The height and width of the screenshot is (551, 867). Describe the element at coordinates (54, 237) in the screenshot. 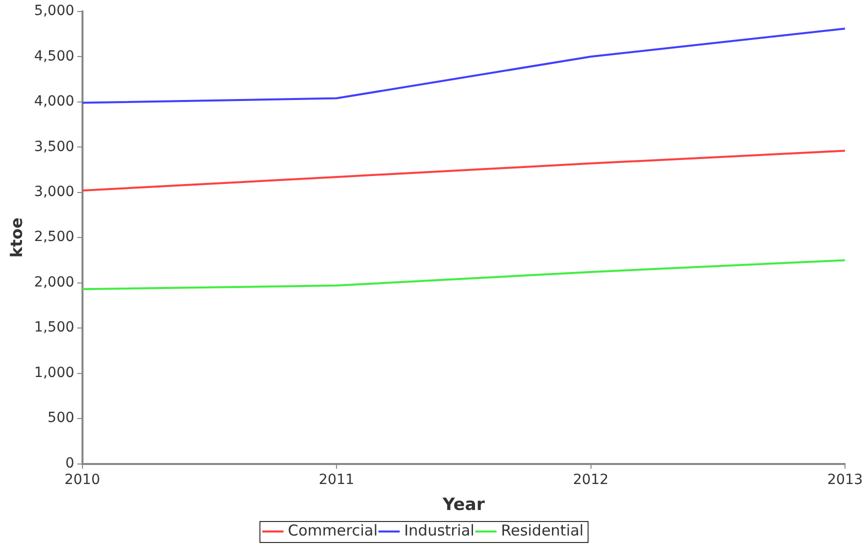

I see `y-tick-label: 2,500` at that location.